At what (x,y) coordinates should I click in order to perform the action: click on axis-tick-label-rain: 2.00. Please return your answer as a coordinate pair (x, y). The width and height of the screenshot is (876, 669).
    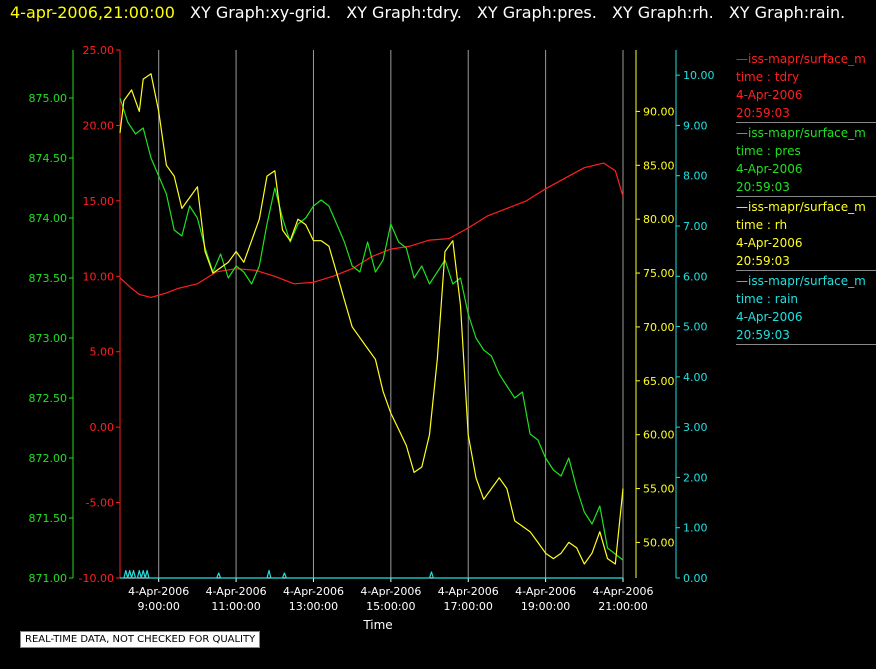
    Looking at the image, I should click on (695, 477).